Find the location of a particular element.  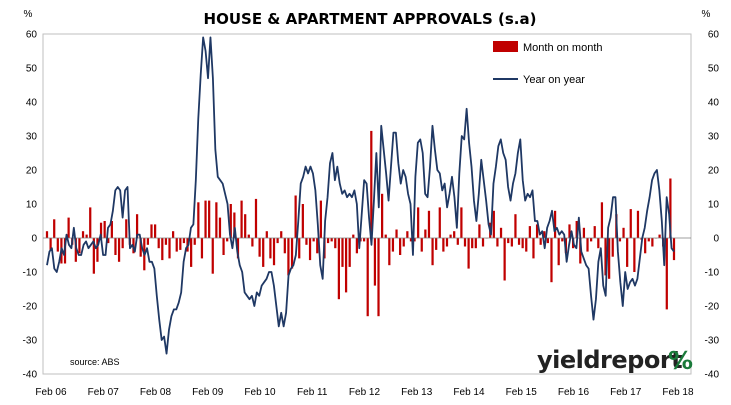

x-tick-label: Feb 06 is located at coordinates (51, 392).